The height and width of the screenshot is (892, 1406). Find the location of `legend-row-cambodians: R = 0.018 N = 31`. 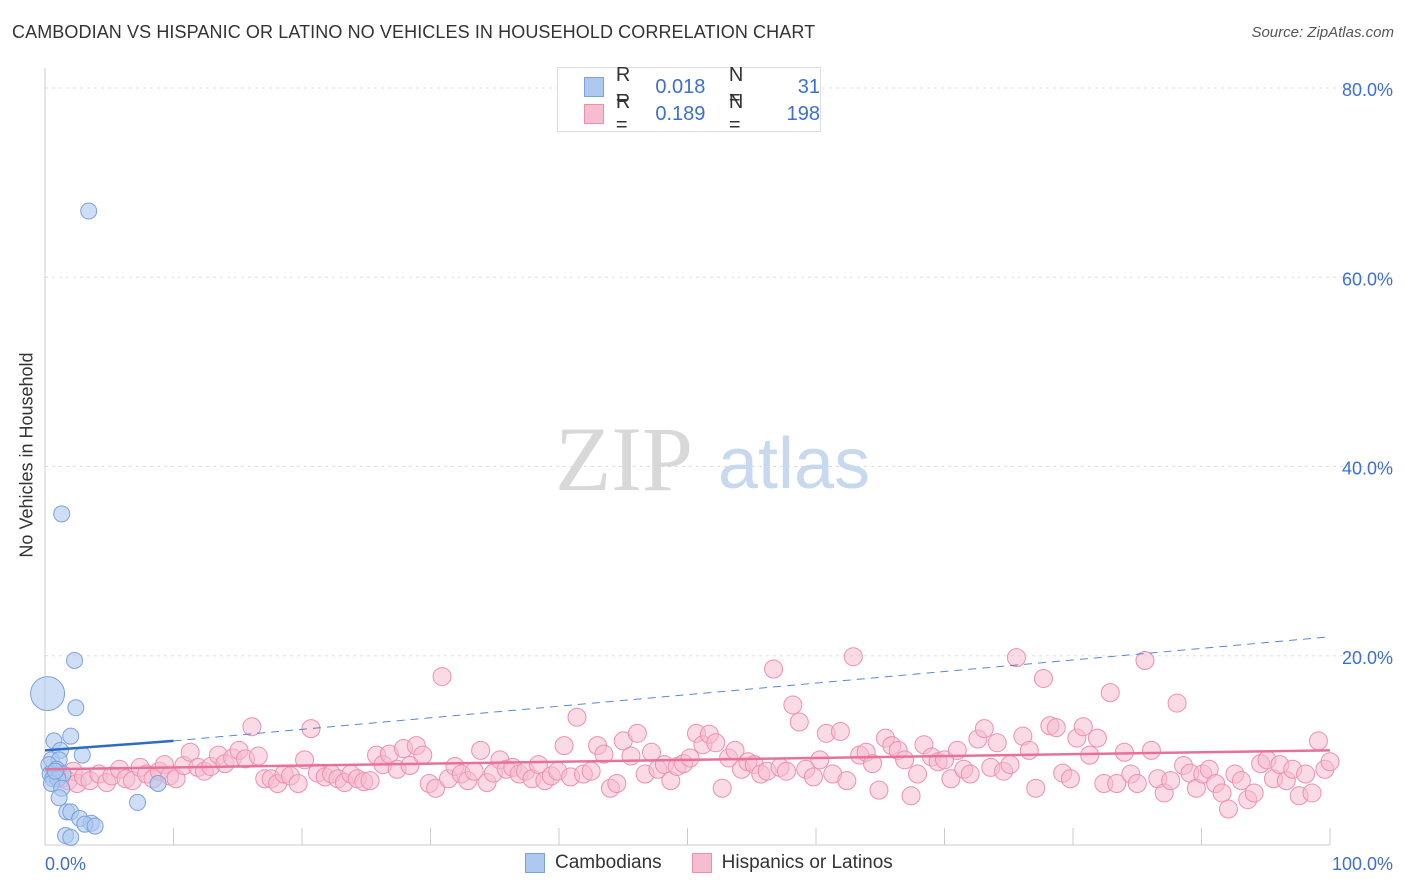

legend-row-cambodians: R = 0.018 N = 31 is located at coordinates (702, 86).